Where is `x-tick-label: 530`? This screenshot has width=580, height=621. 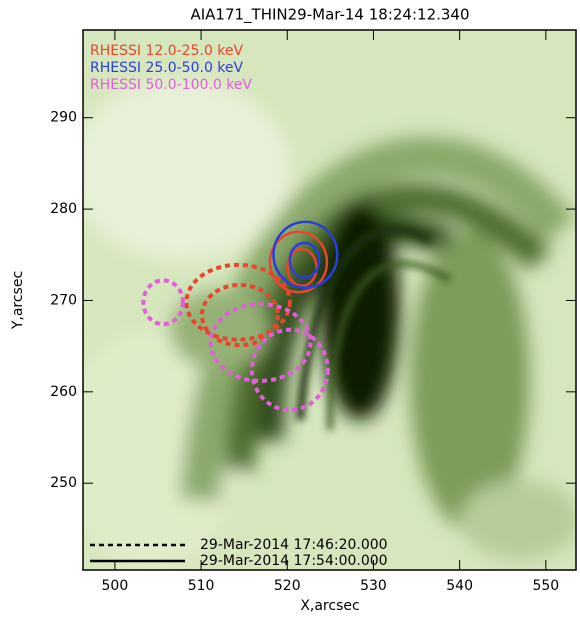 x-tick-label: 530 is located at coordinates (373, 586).